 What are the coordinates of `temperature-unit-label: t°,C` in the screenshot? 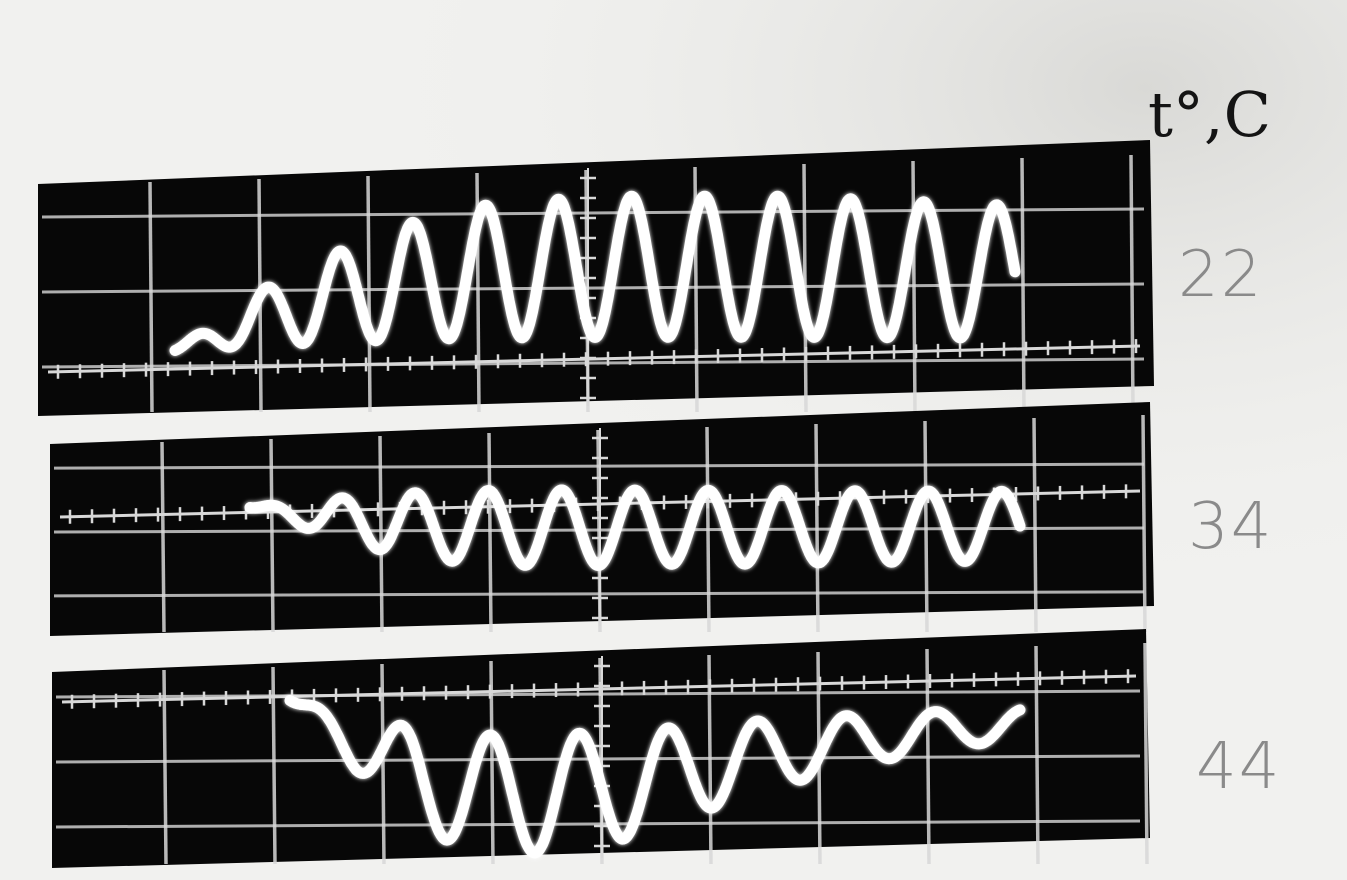 It's located at (1210, 114).